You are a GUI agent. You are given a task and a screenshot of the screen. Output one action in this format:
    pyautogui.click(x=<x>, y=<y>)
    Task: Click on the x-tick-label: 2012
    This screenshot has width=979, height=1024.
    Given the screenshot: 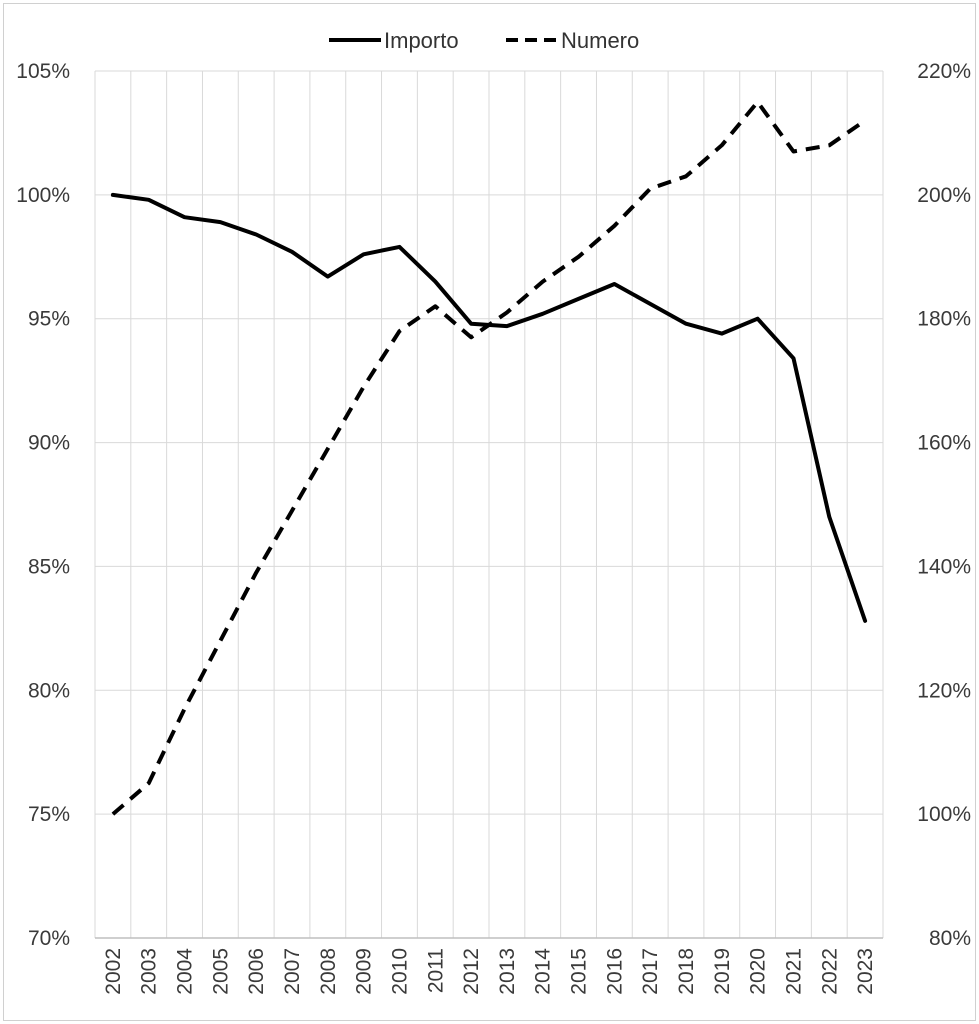 What is the action you would take?
    pyautogui.click(x=471, y=971)
    